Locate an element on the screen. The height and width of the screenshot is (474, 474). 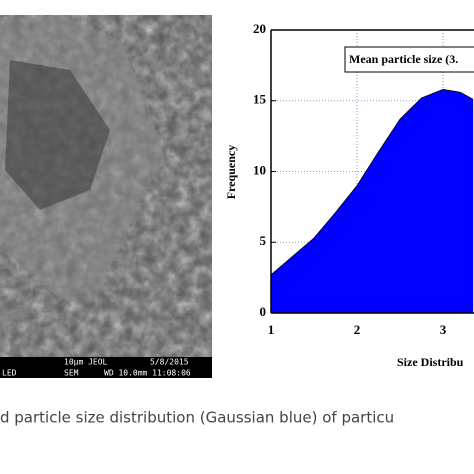
x-axis-label: Size Distribu is located at coordinates (430, 362).